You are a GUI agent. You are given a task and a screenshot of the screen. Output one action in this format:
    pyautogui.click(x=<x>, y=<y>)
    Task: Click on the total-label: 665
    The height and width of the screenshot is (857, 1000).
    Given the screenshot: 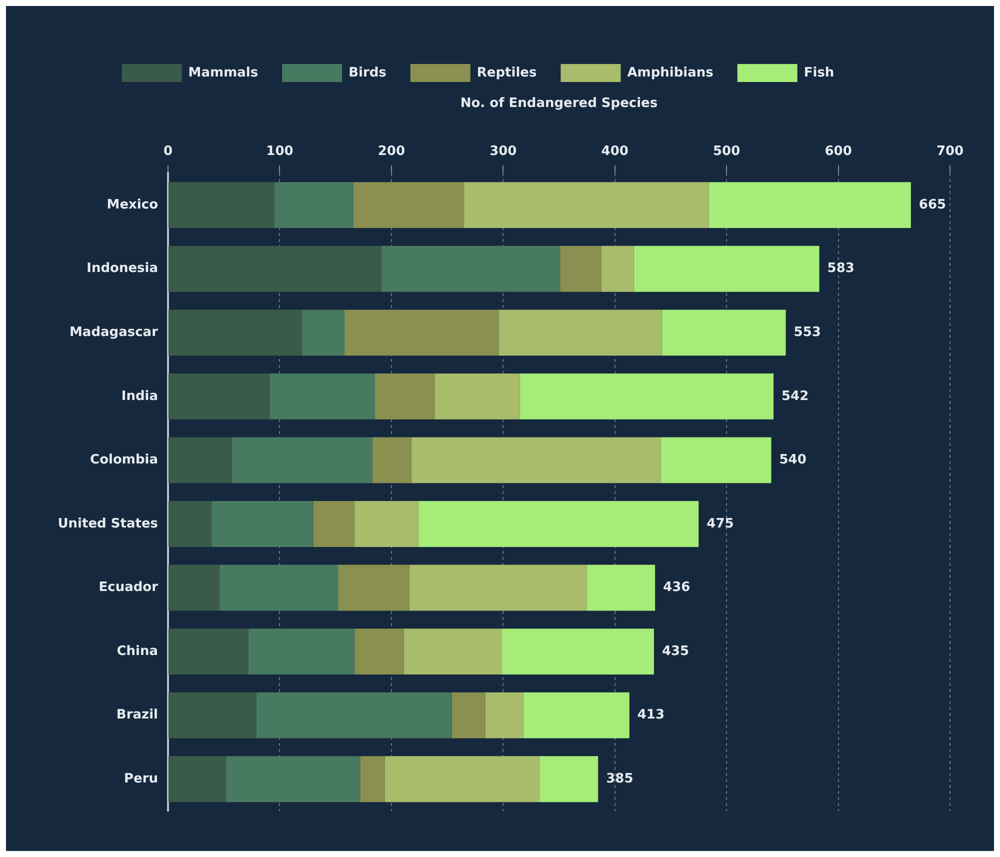 What is the action you would take?
    pyautogui.click(x=932, y=204)
    